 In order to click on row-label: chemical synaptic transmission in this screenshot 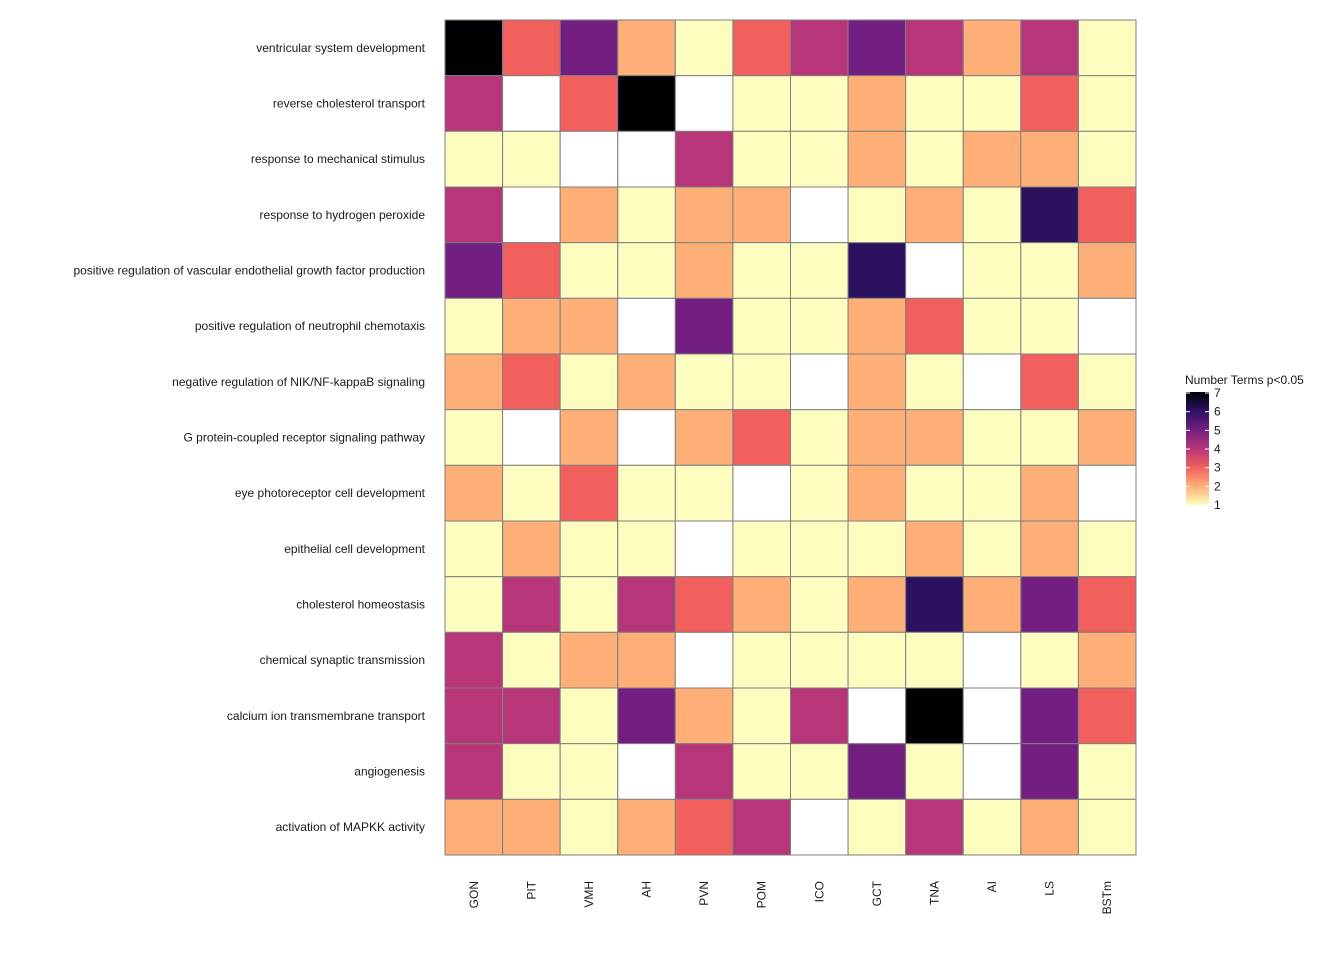, I will do `click(342, 660)`.